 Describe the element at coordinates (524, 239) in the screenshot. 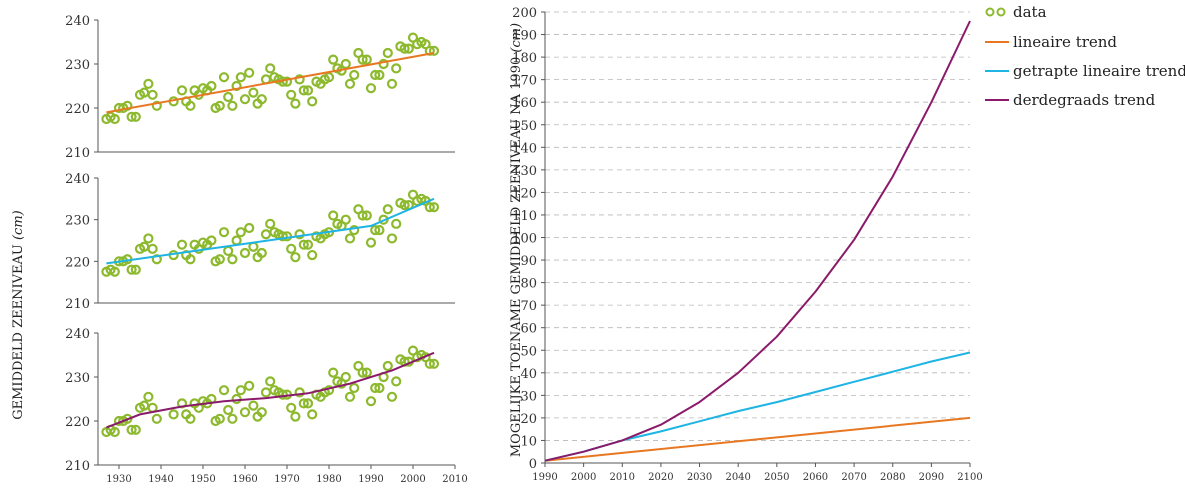

I see `y-tick-label: 100` at that location.